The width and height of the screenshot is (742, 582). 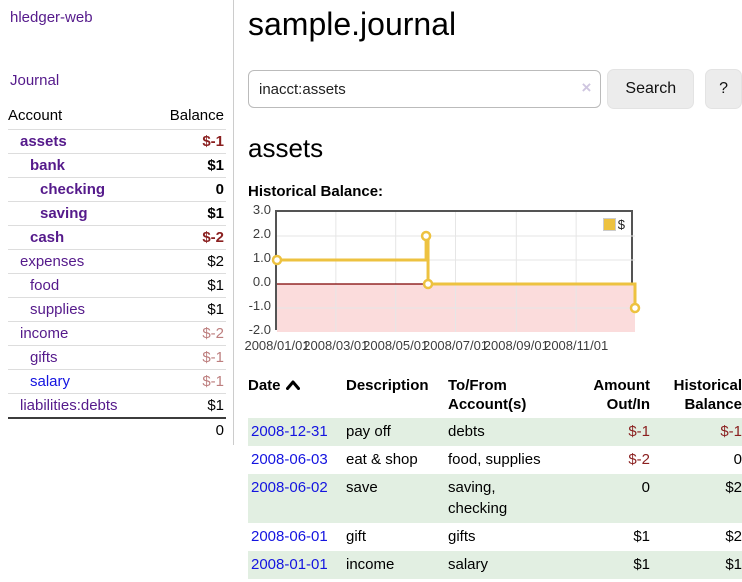 What do you see at coordinates (370, 564) in the screenshot?
I see `transaction-description: income` at bounding box center [370, 564].